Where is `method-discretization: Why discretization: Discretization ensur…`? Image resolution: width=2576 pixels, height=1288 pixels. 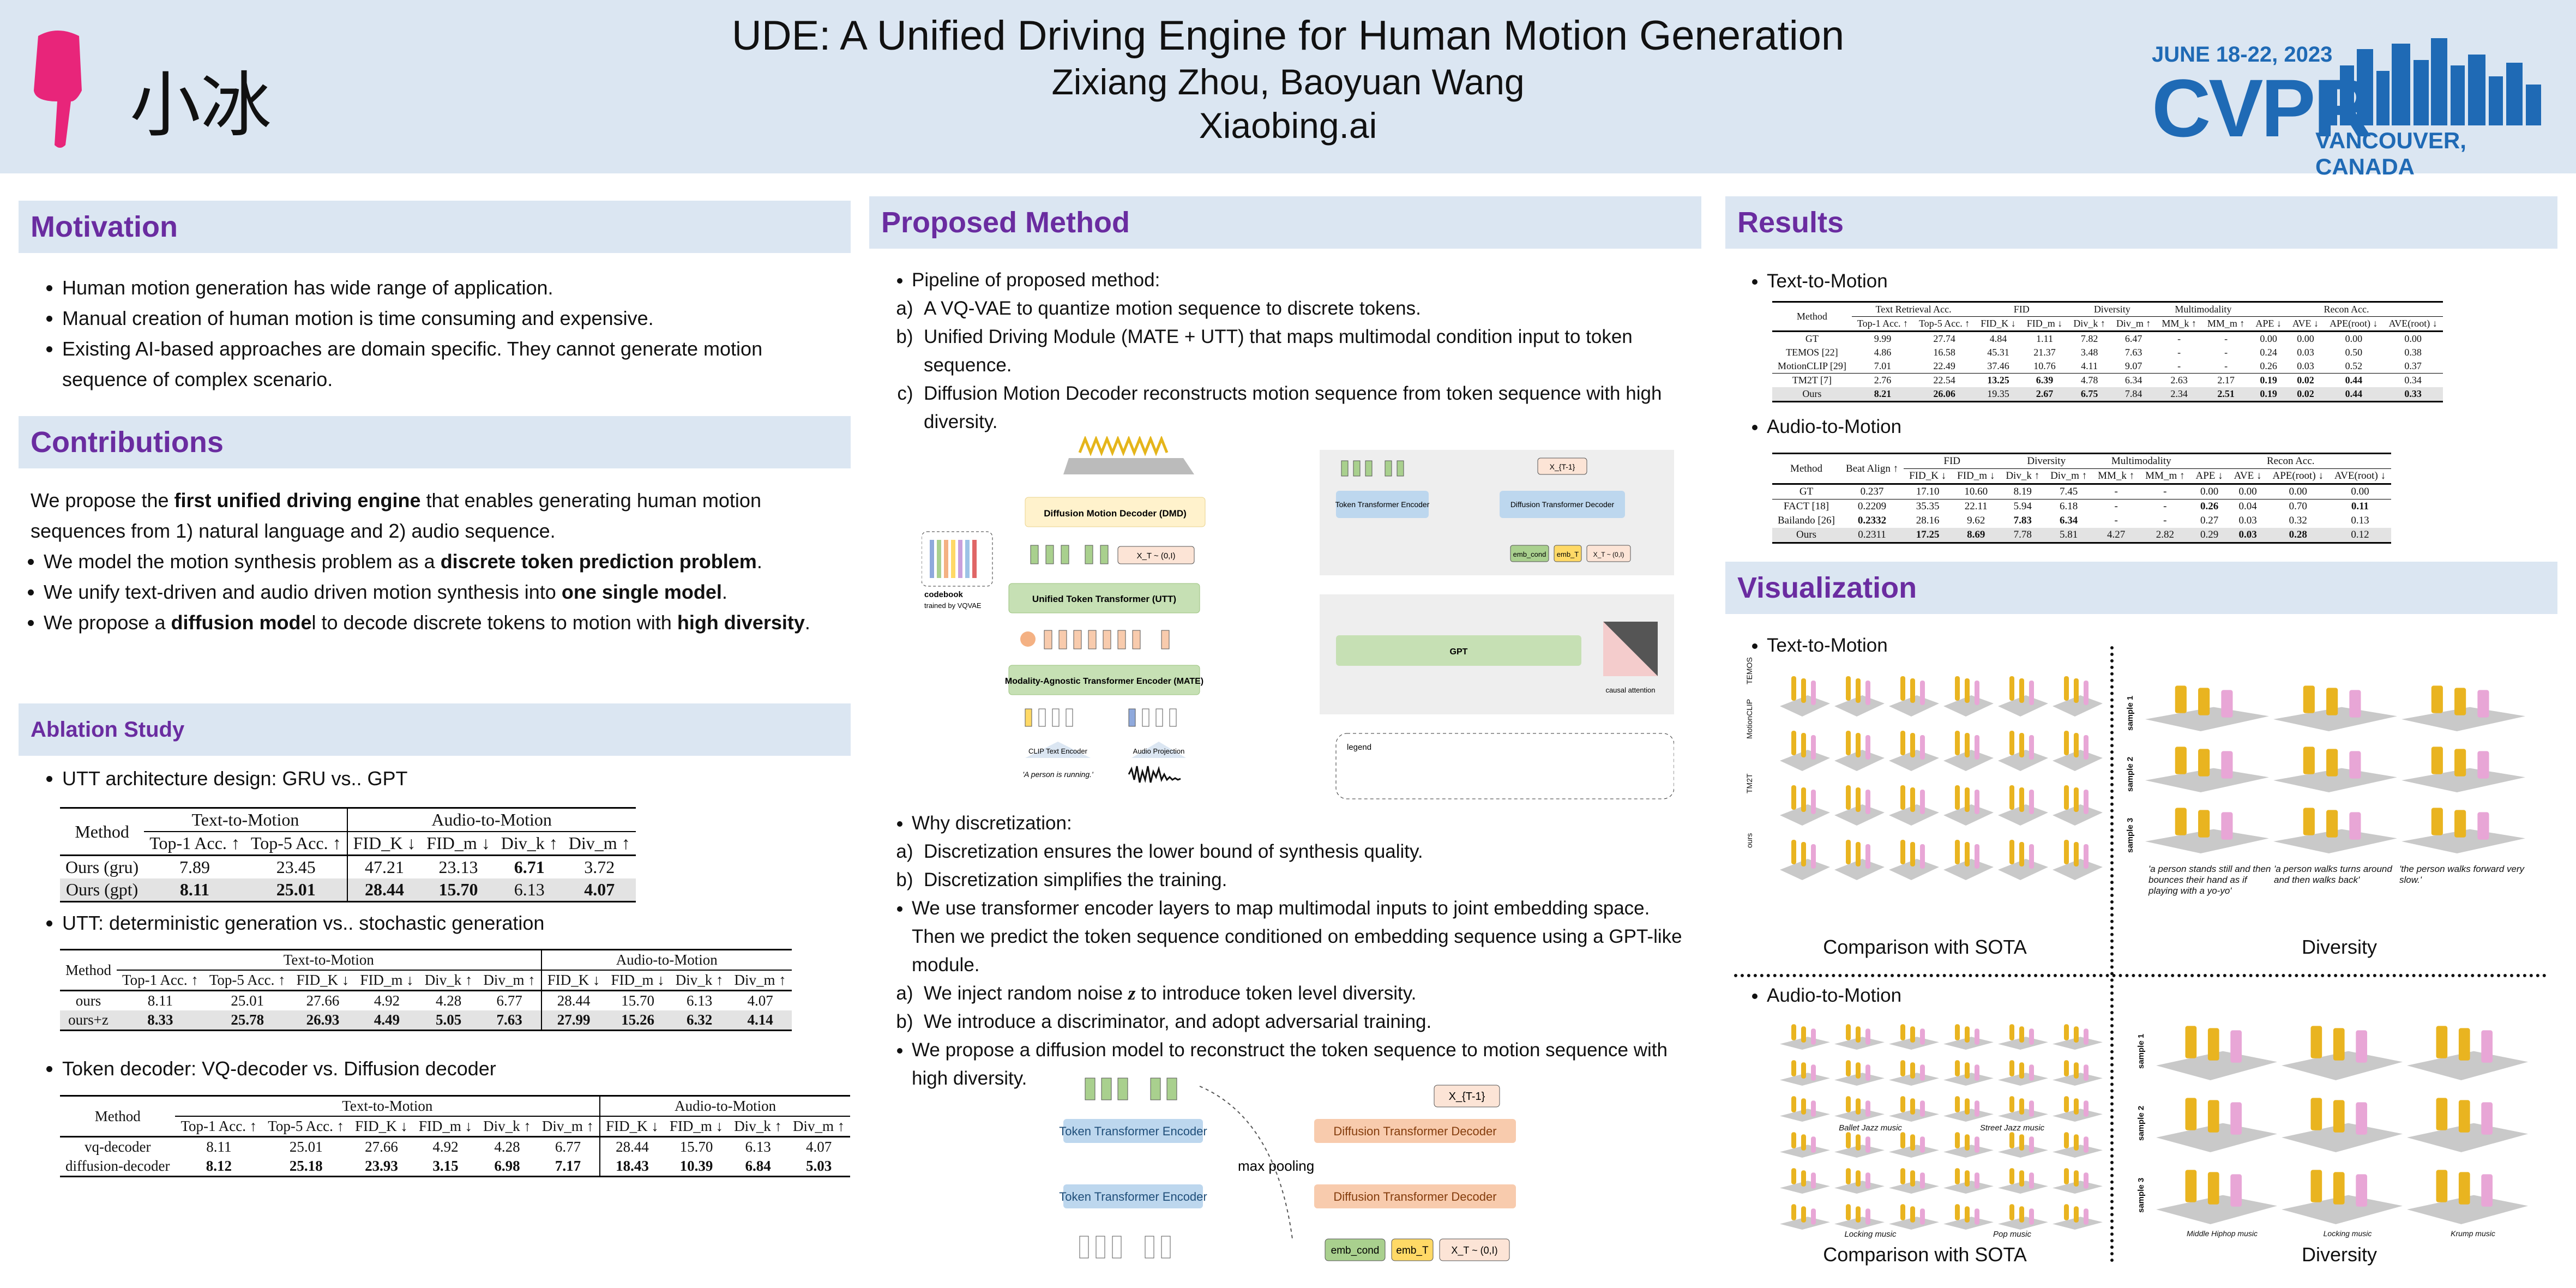
method-discretization: Why discretization: Discretization ensur… is located at coordinates (1286, 951).